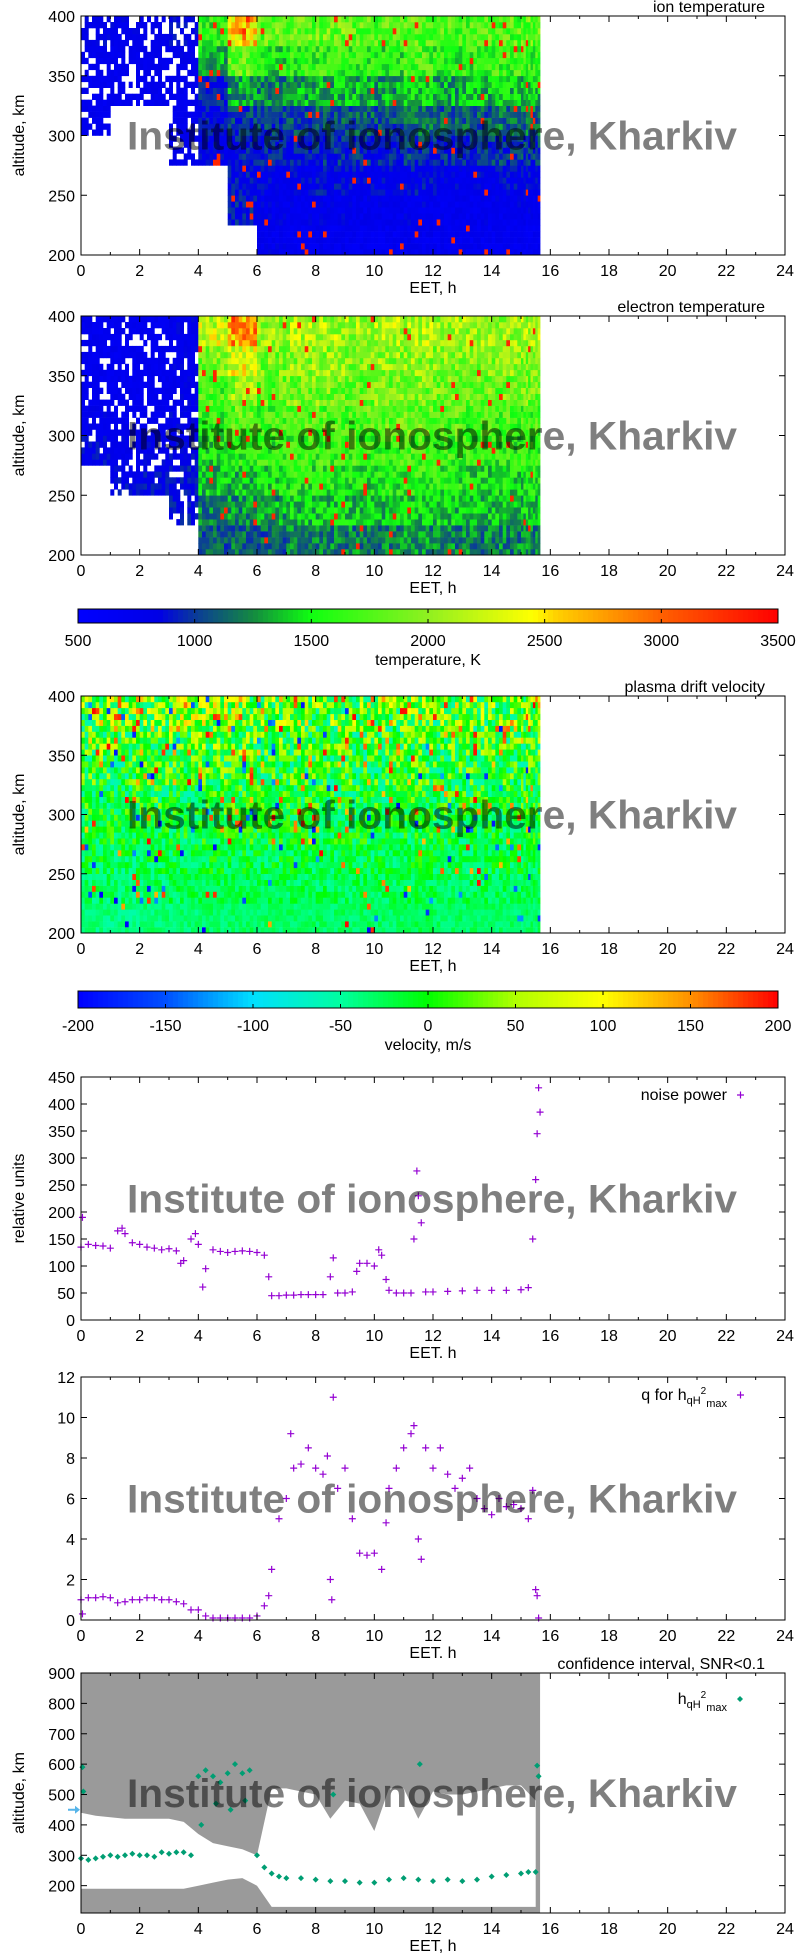 Image resolution: width=800 pixels, height=1958 pixels. I want to click on y-tick-label: 200, so click(61, 256).